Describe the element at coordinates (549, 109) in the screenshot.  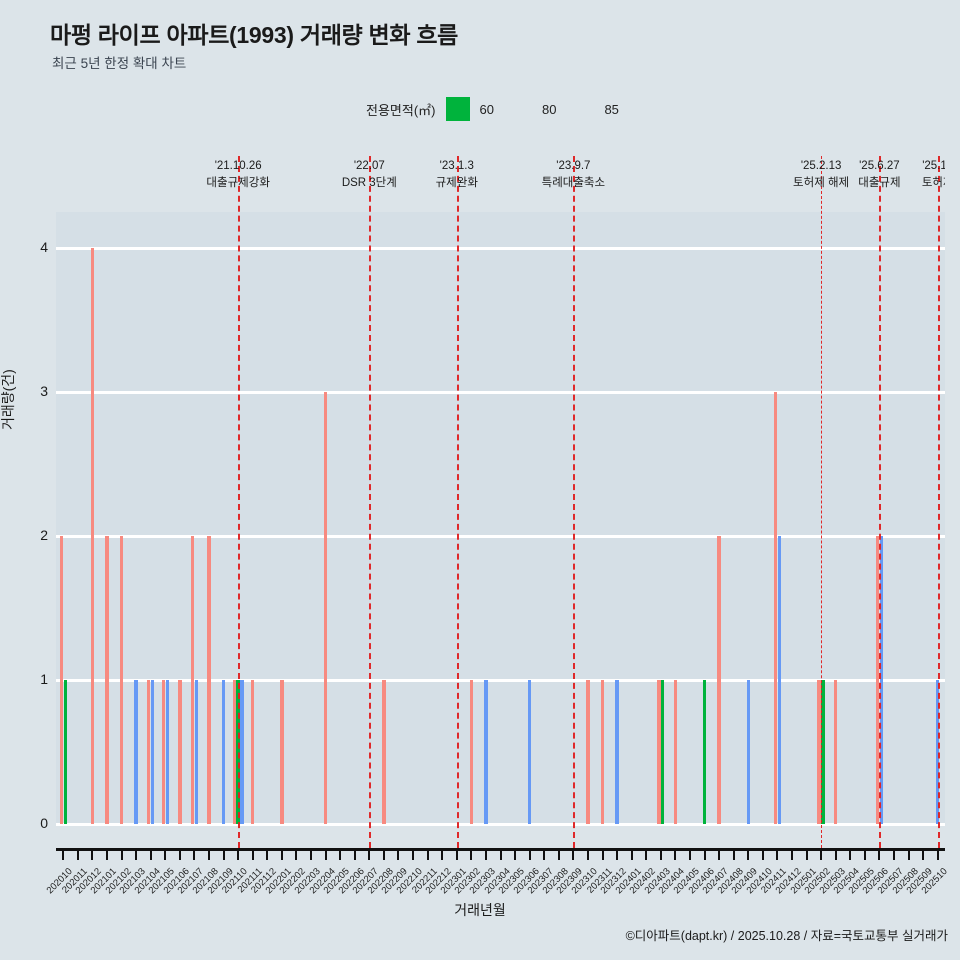
I see `legend-label-80: 80` at that location.